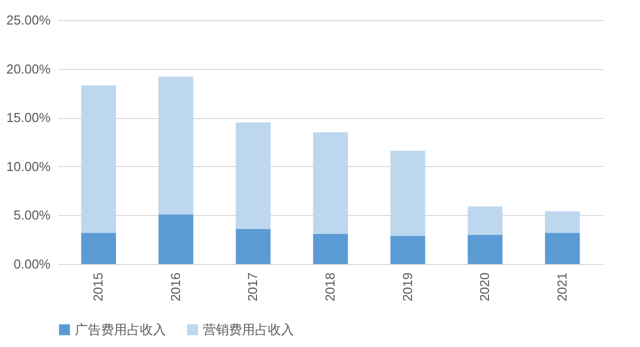 The height and width of the screenshot is (347, 640). I want to click on y-tick-label: 5.00%, so click(32, 215).